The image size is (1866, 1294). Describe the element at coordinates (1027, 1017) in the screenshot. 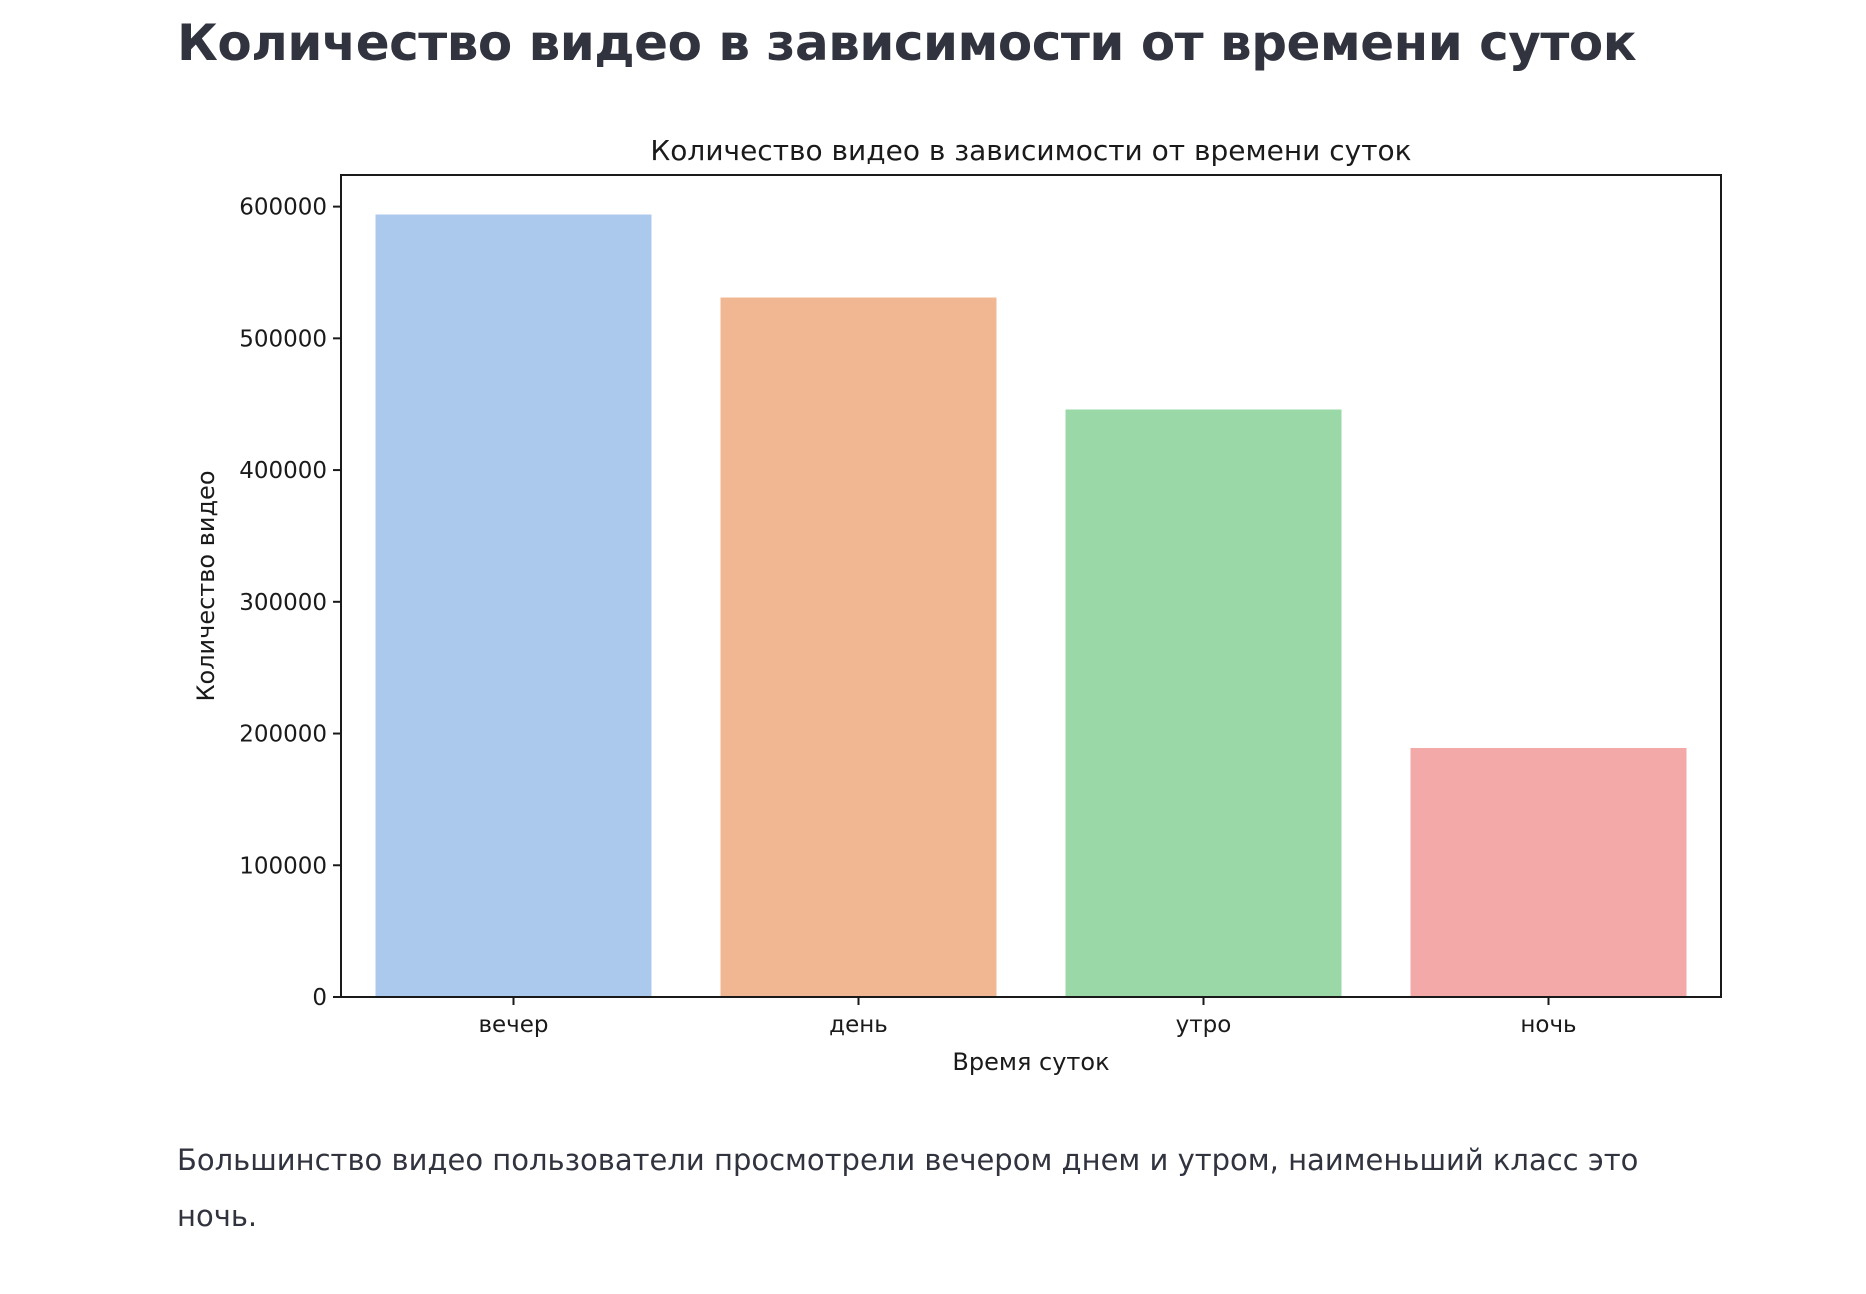

I see `x-axis-ticks: вечер день утро ночь` at that location.